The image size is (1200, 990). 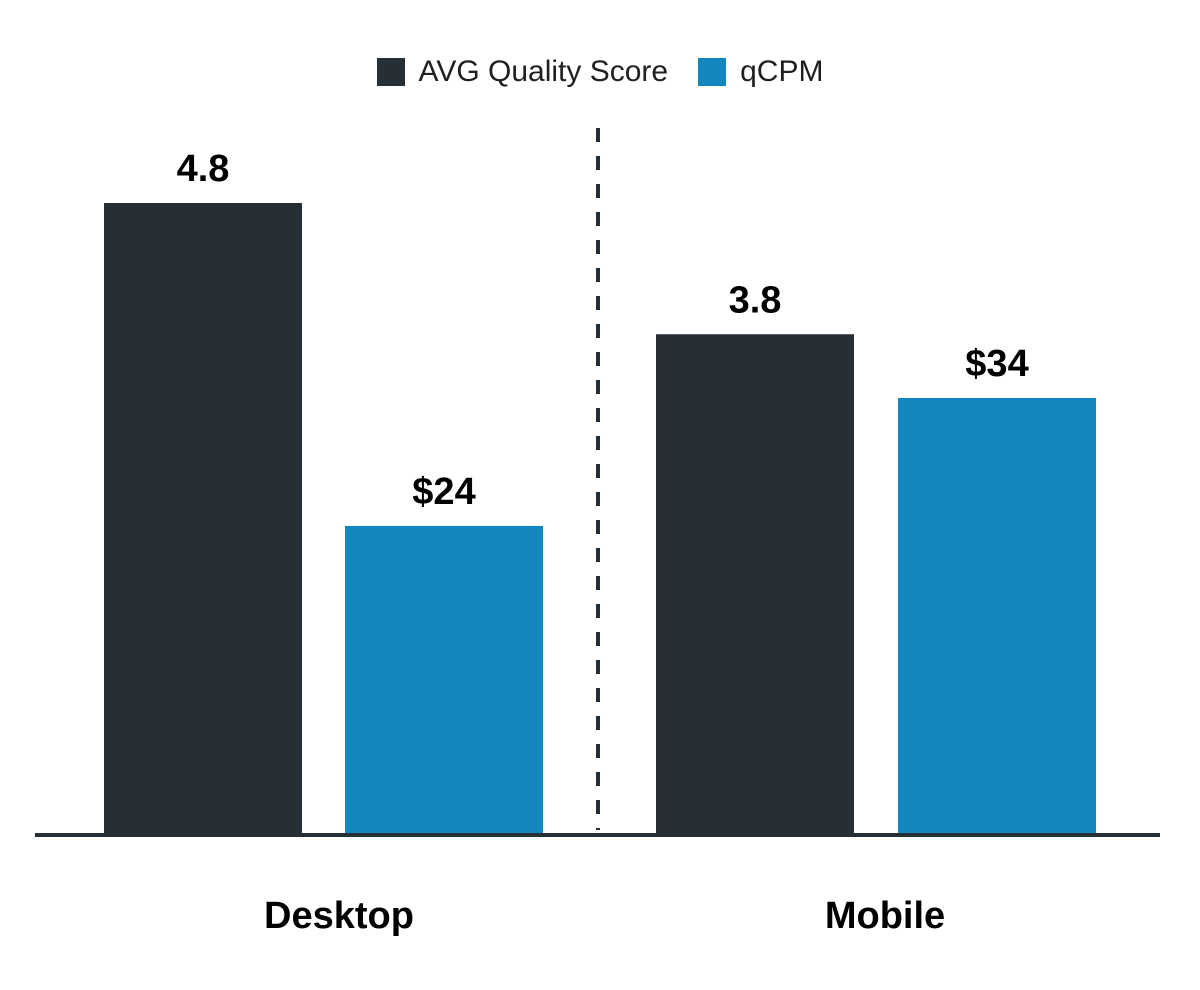 I want to click on legend-label-qcpm: qCPM, so click(x=782, y=71).